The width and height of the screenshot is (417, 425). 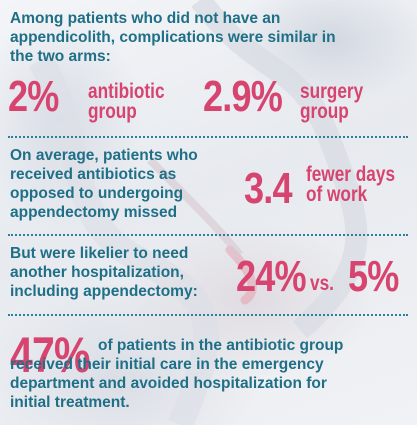 I want to click on emergency-stat: 47%, so click(x=50, y=355).